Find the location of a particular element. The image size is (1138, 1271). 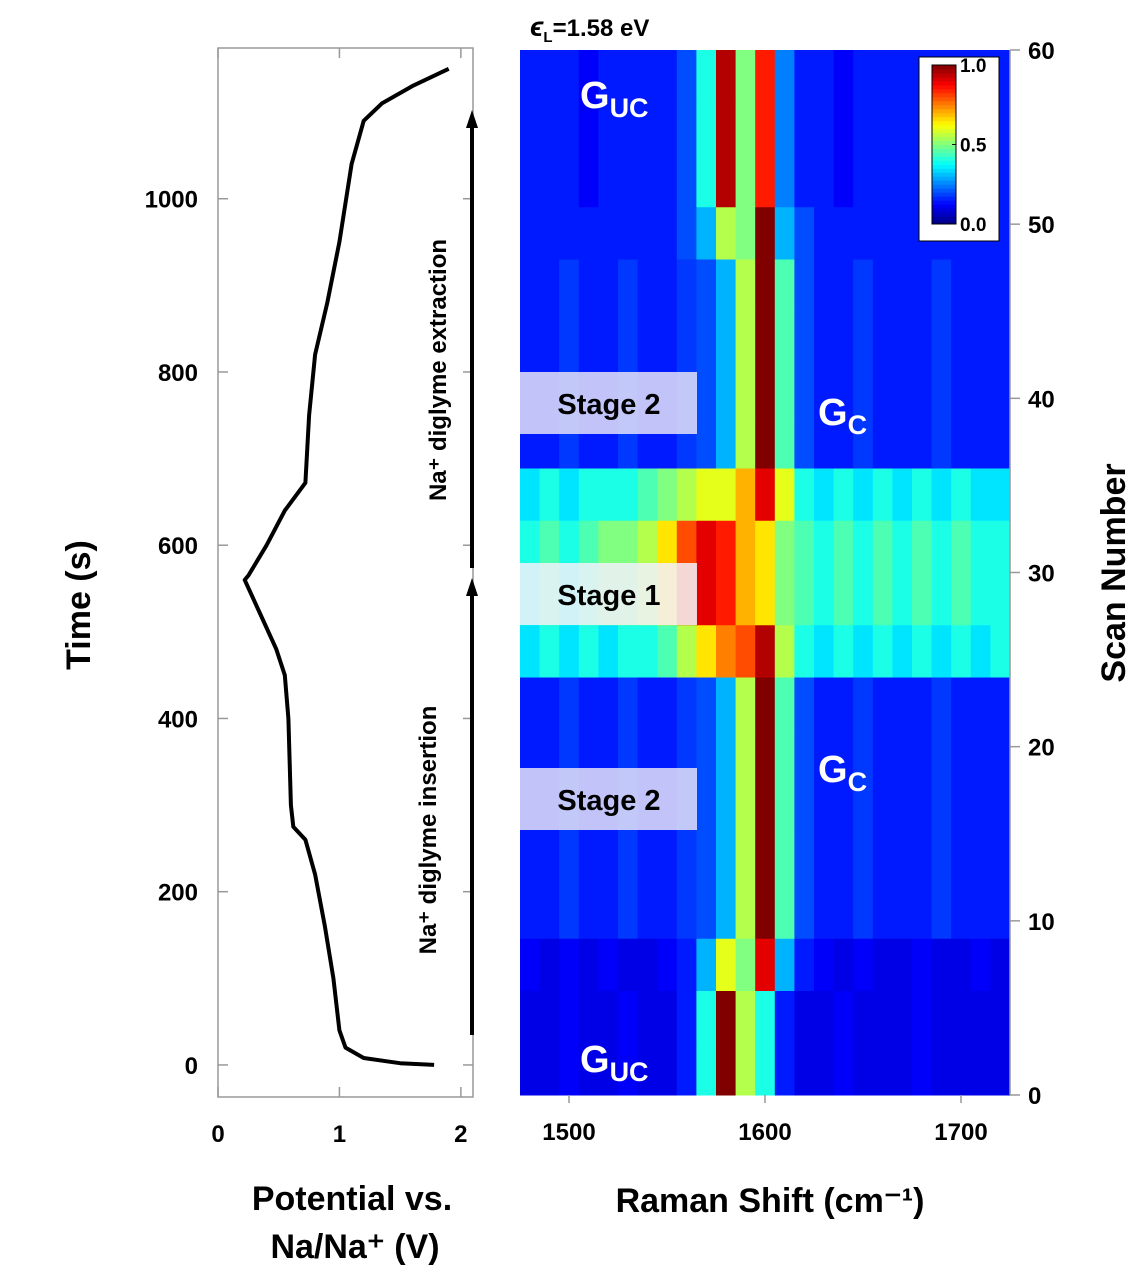

y-tick-label: 200 is located at coordinates (178, 893).